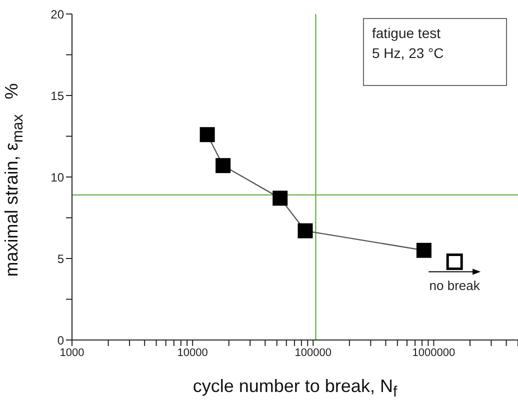  What do you see at coordinates (57, 177) in the screenshot?
I see `y-tick-label: 10` at bounding box center [57, 177].